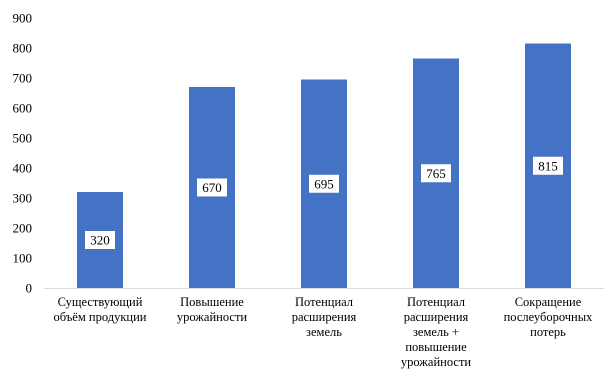 The image size is (608, 381). Describe the element at coordinates (100, 302) in the screenshot. I see `category-label: Существующий` at that location.